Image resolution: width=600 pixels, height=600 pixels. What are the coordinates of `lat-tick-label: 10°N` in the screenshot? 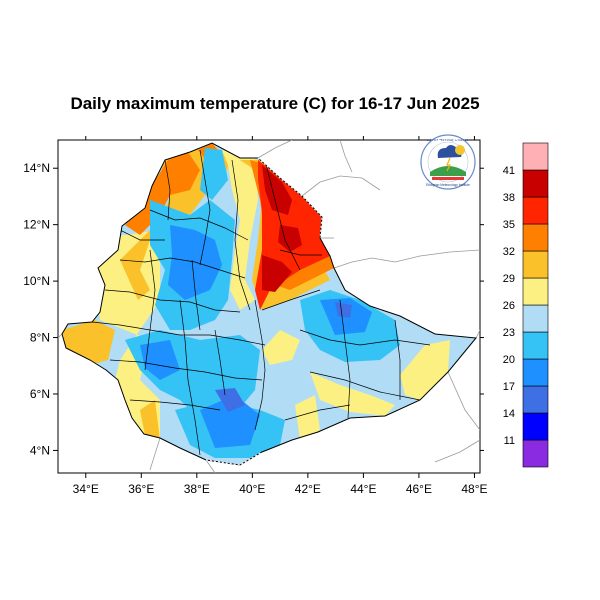 It's located at (36, 281).